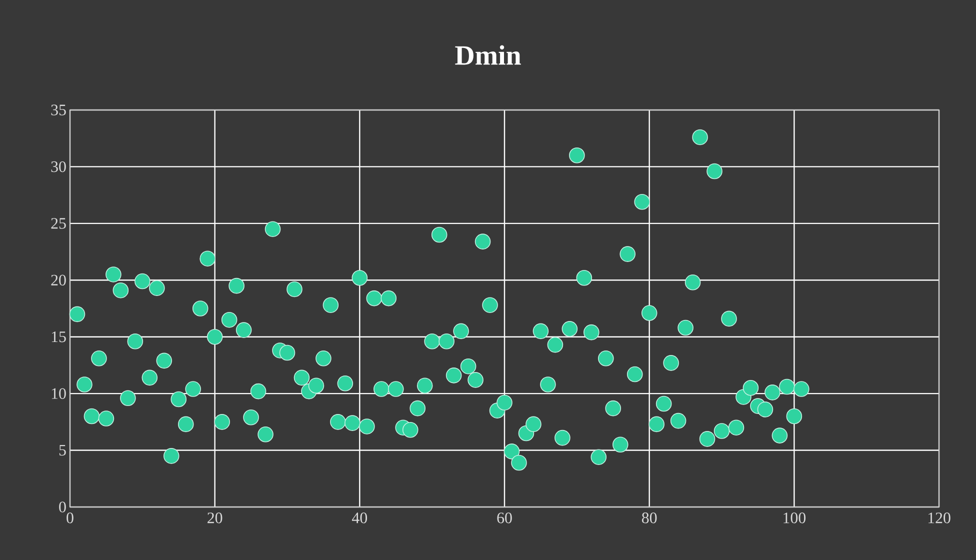 This screenshot has width=976, height=560. Describe the element at coordinates (360, 518) in the screenshot. I see `x-tick-label: 40` at that location.